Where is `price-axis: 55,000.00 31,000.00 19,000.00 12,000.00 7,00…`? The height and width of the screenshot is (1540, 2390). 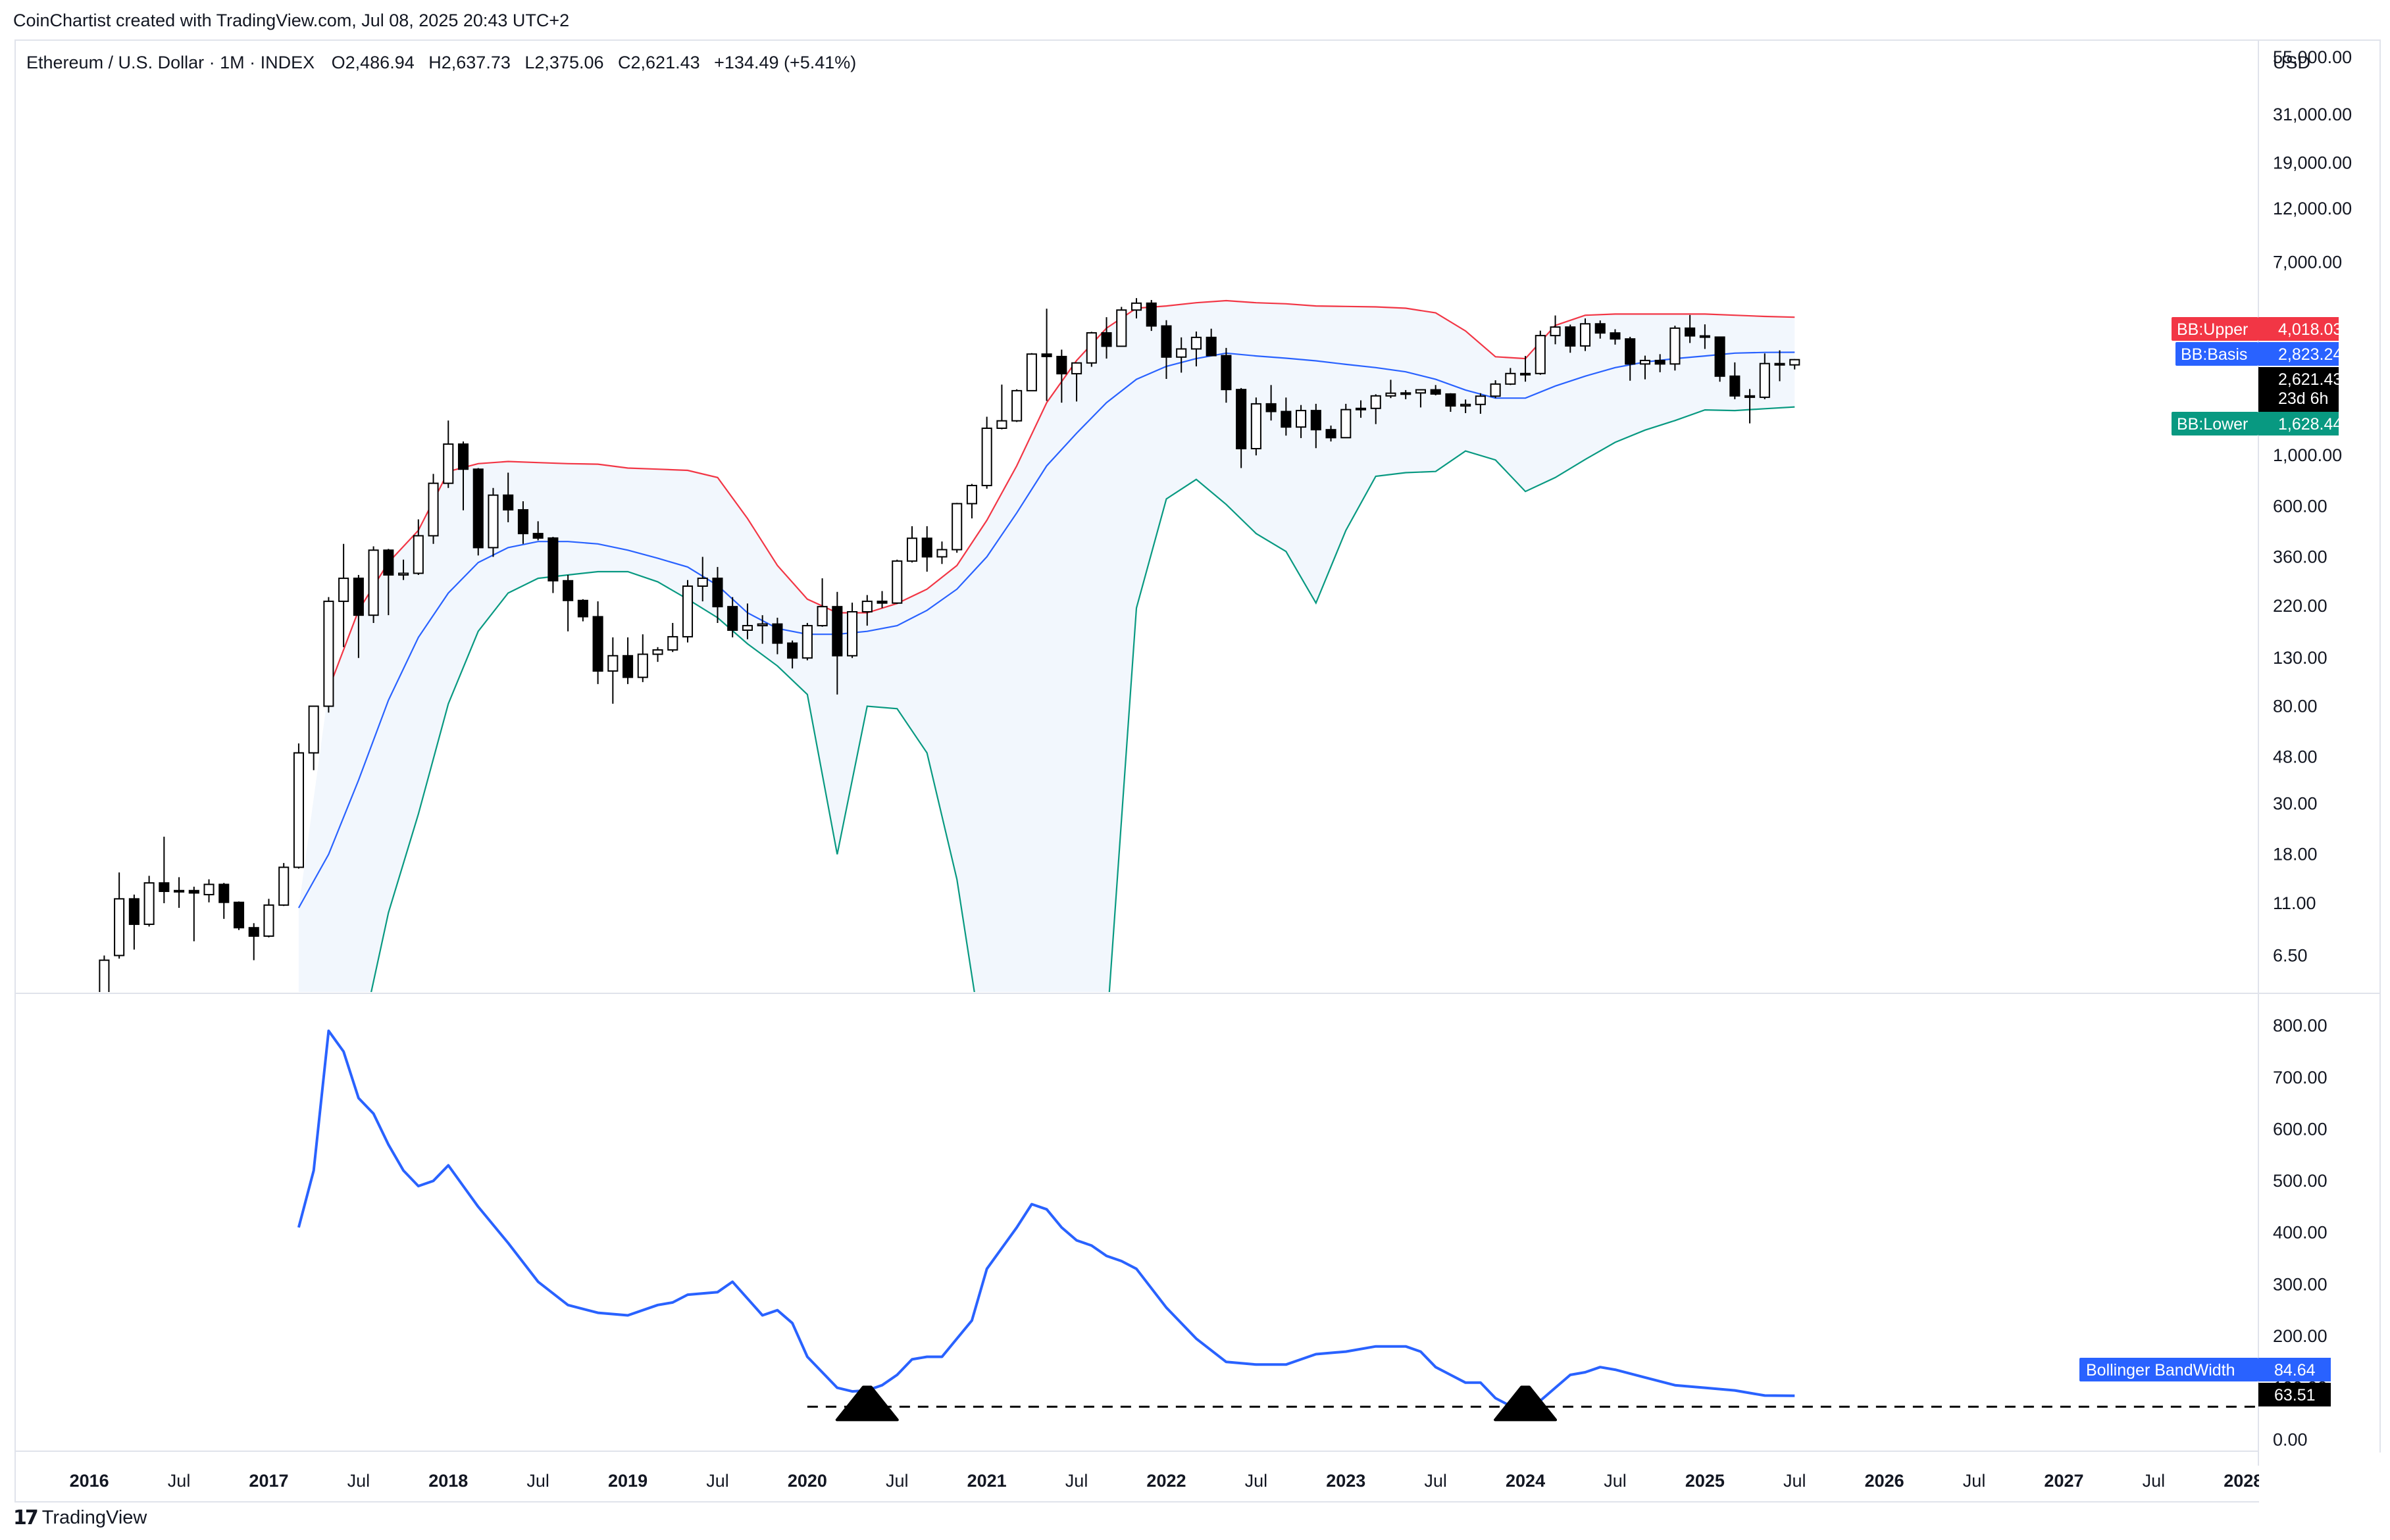 price-axis: 55,000.00 31,000.00 19,000.00 12,000.00 7,00… is located at coordinates (2312, 506).